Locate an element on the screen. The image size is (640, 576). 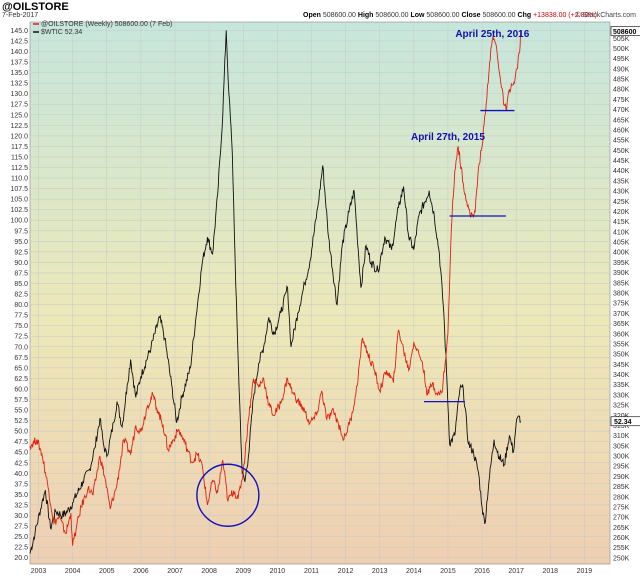
left-tick-label: 140.0 is located at coordinates (19, 52).